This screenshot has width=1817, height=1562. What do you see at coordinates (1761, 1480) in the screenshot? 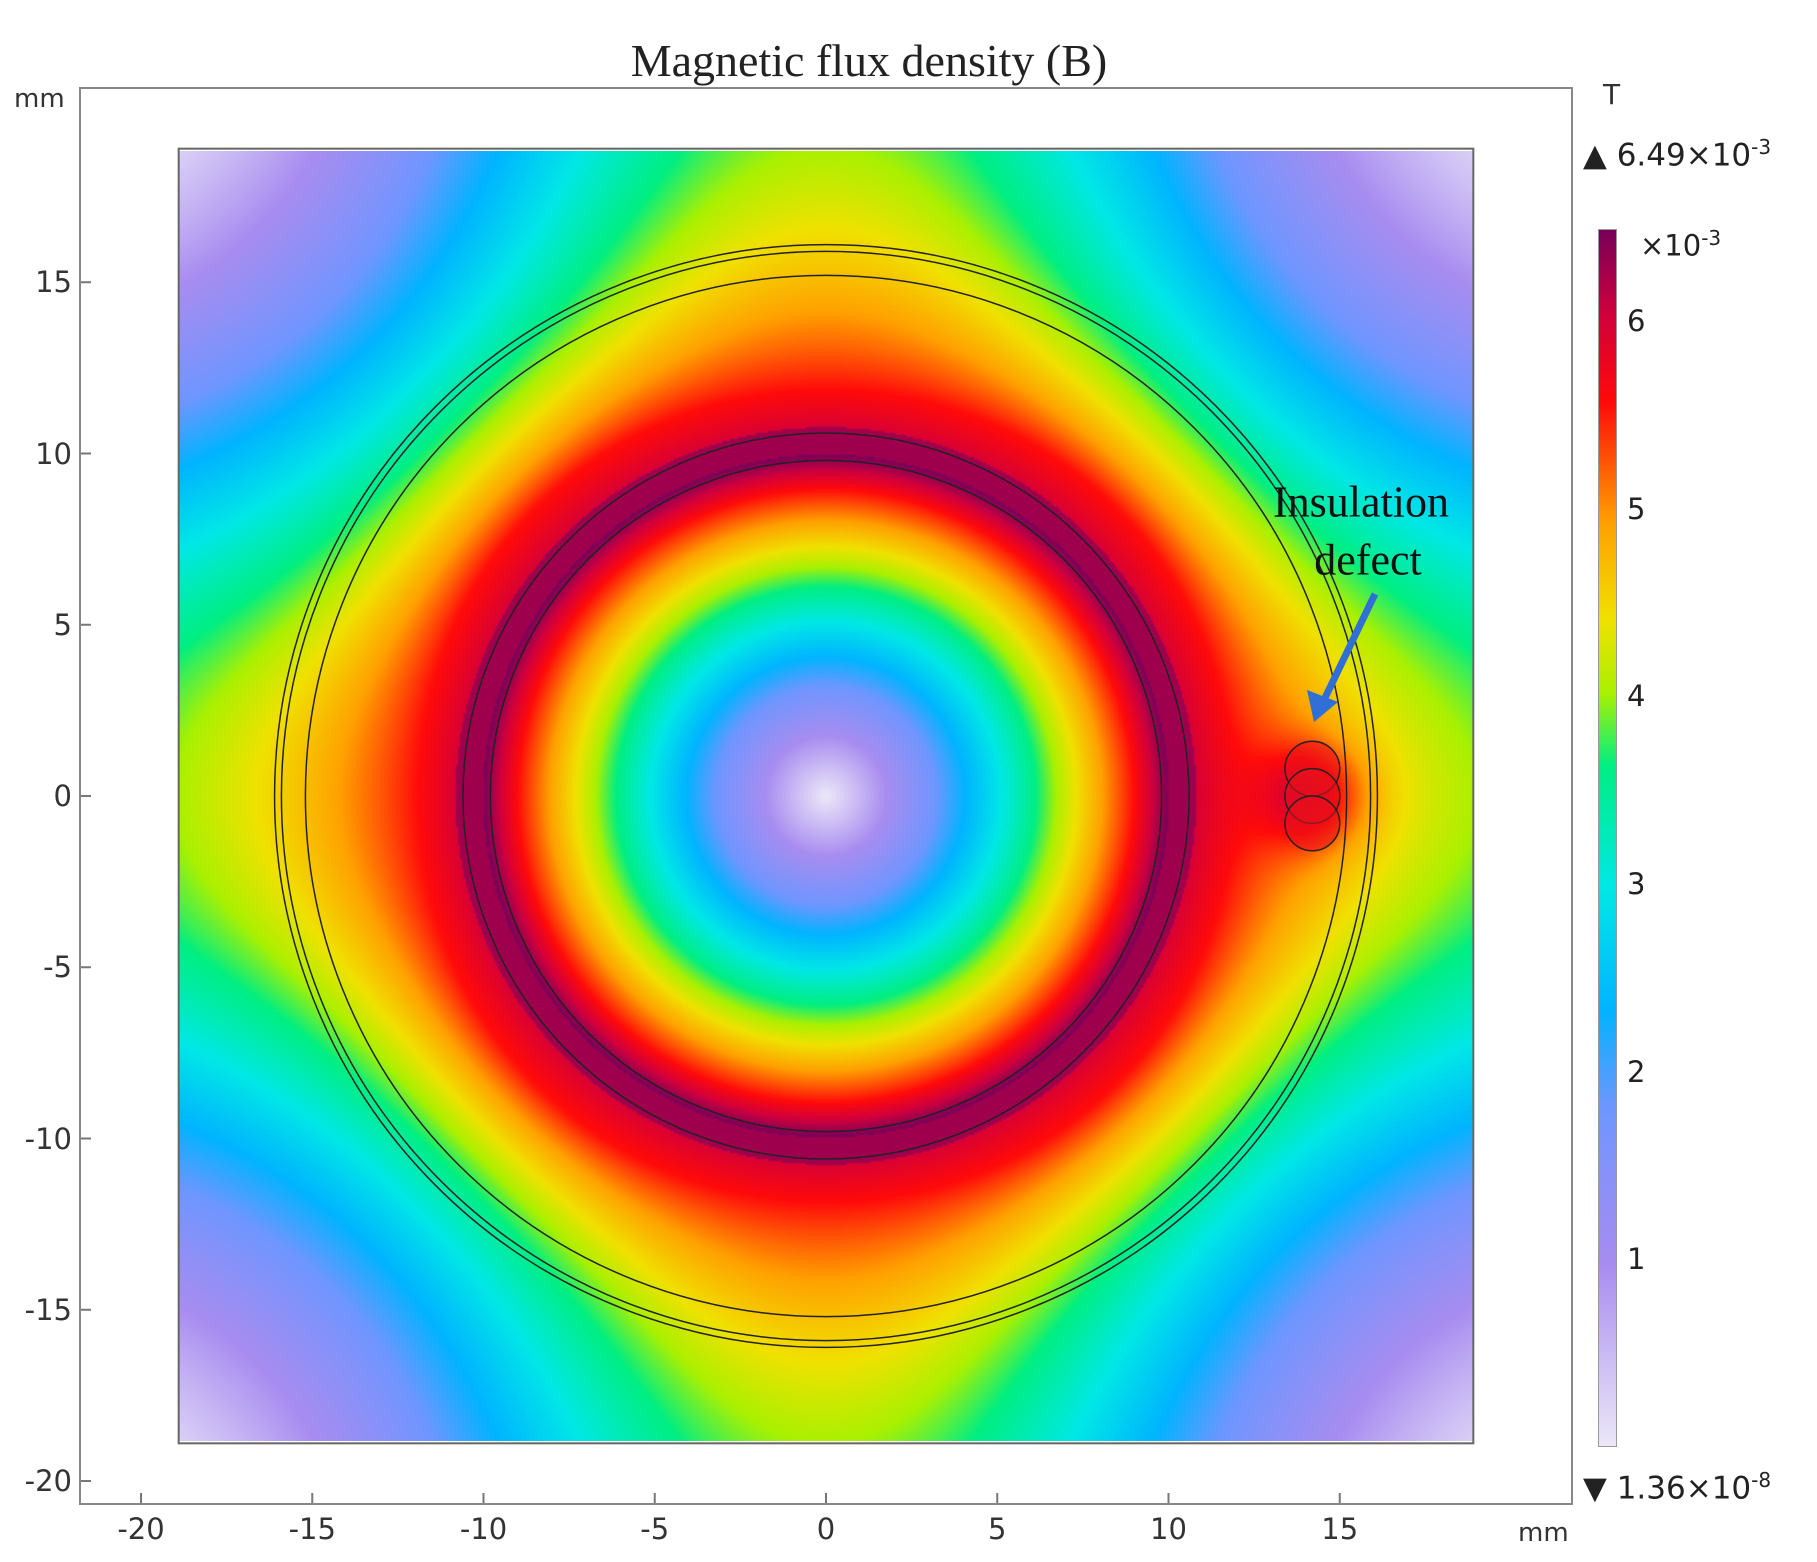
I see `min-exponent: -8` at bounding box center [1761, 1480].